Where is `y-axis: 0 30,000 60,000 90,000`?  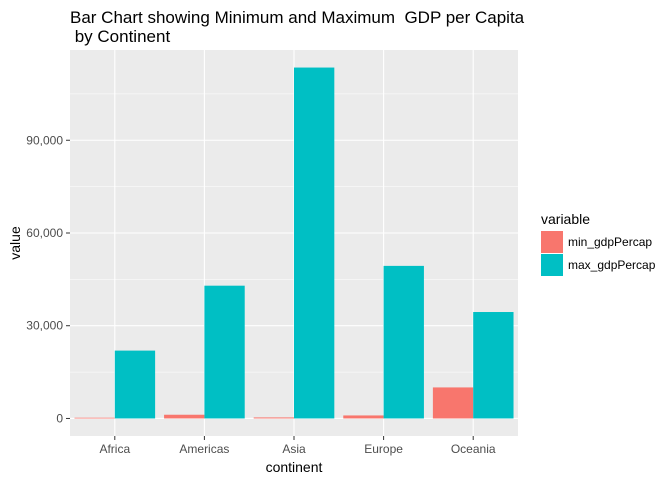 y-axis: 0 30,000 60,000 90,000 is located at coordinates (48, 279).